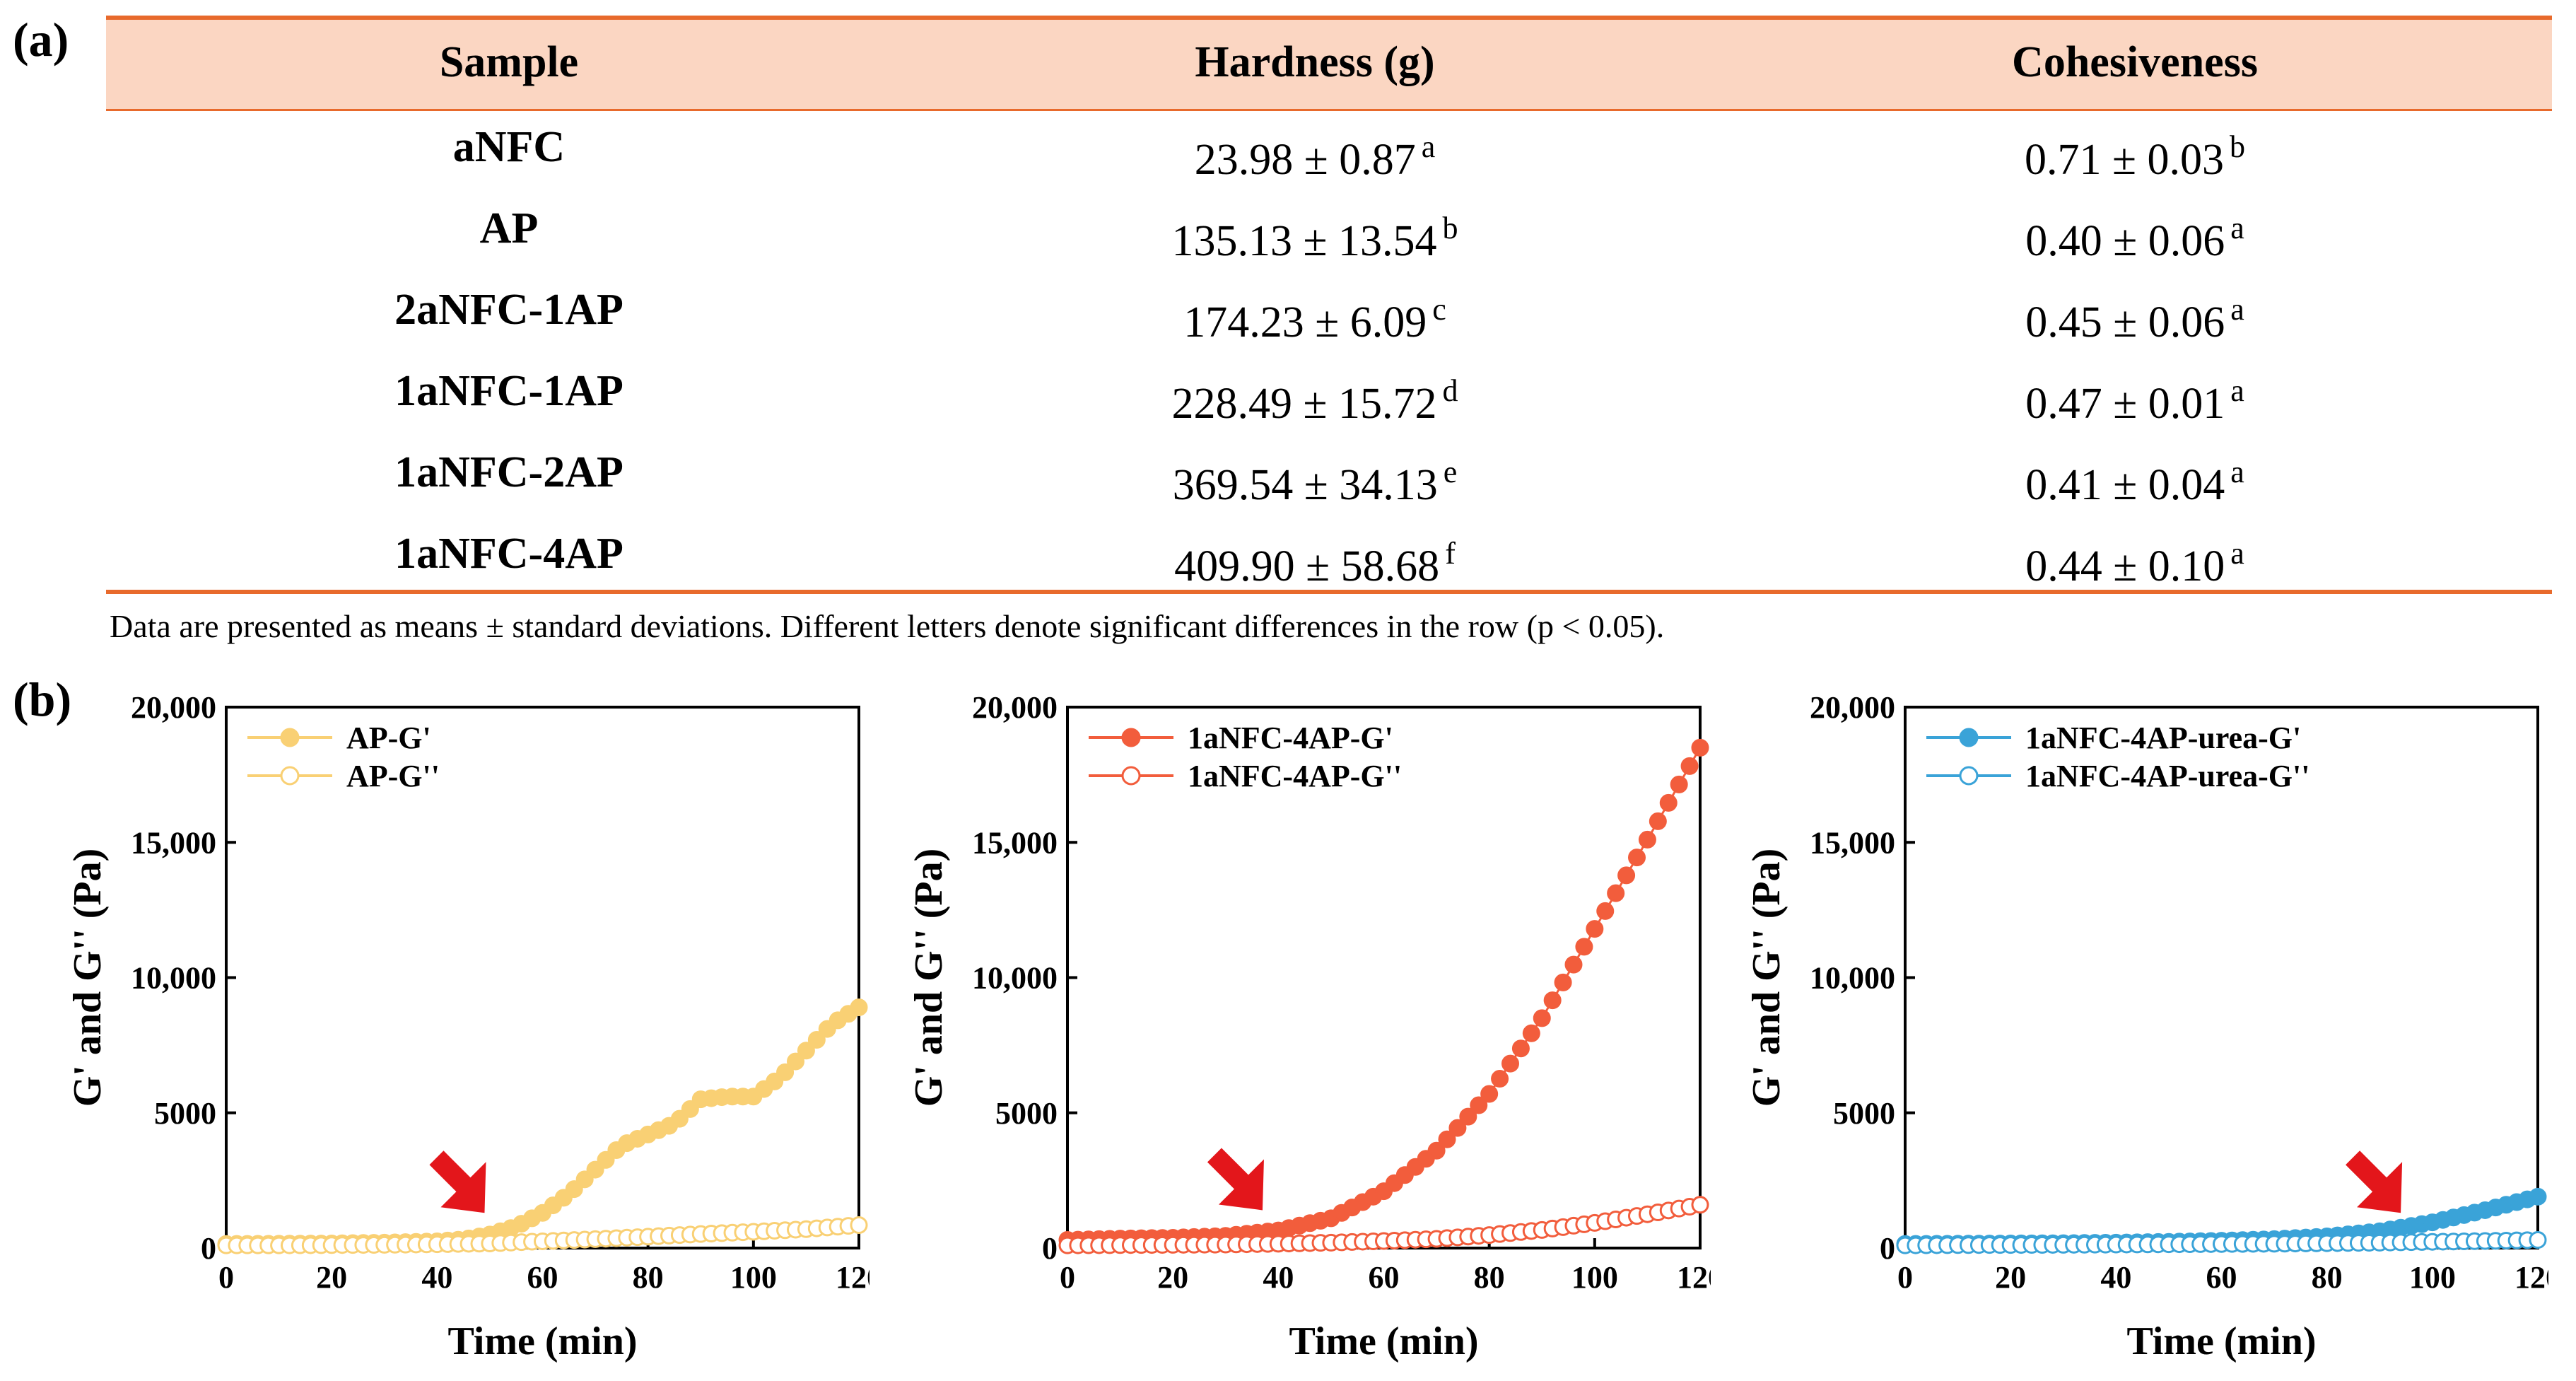  I want to click on cell-cohesiveness: 0.47 ± 0.01 a, so click(2135, 397).